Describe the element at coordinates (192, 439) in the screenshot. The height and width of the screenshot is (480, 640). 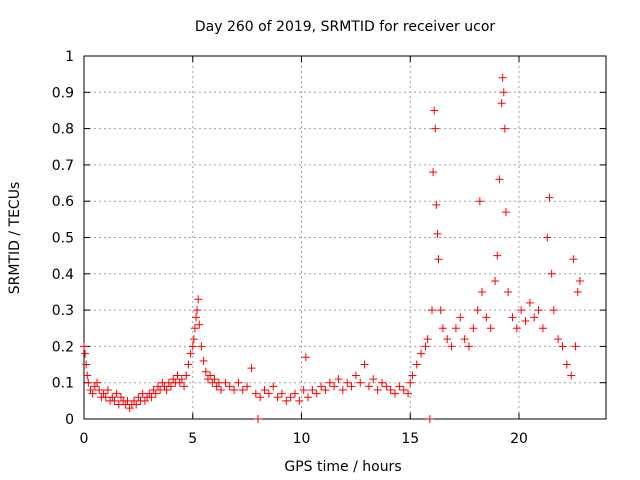
I see `x-tick-label: 5` at that location.